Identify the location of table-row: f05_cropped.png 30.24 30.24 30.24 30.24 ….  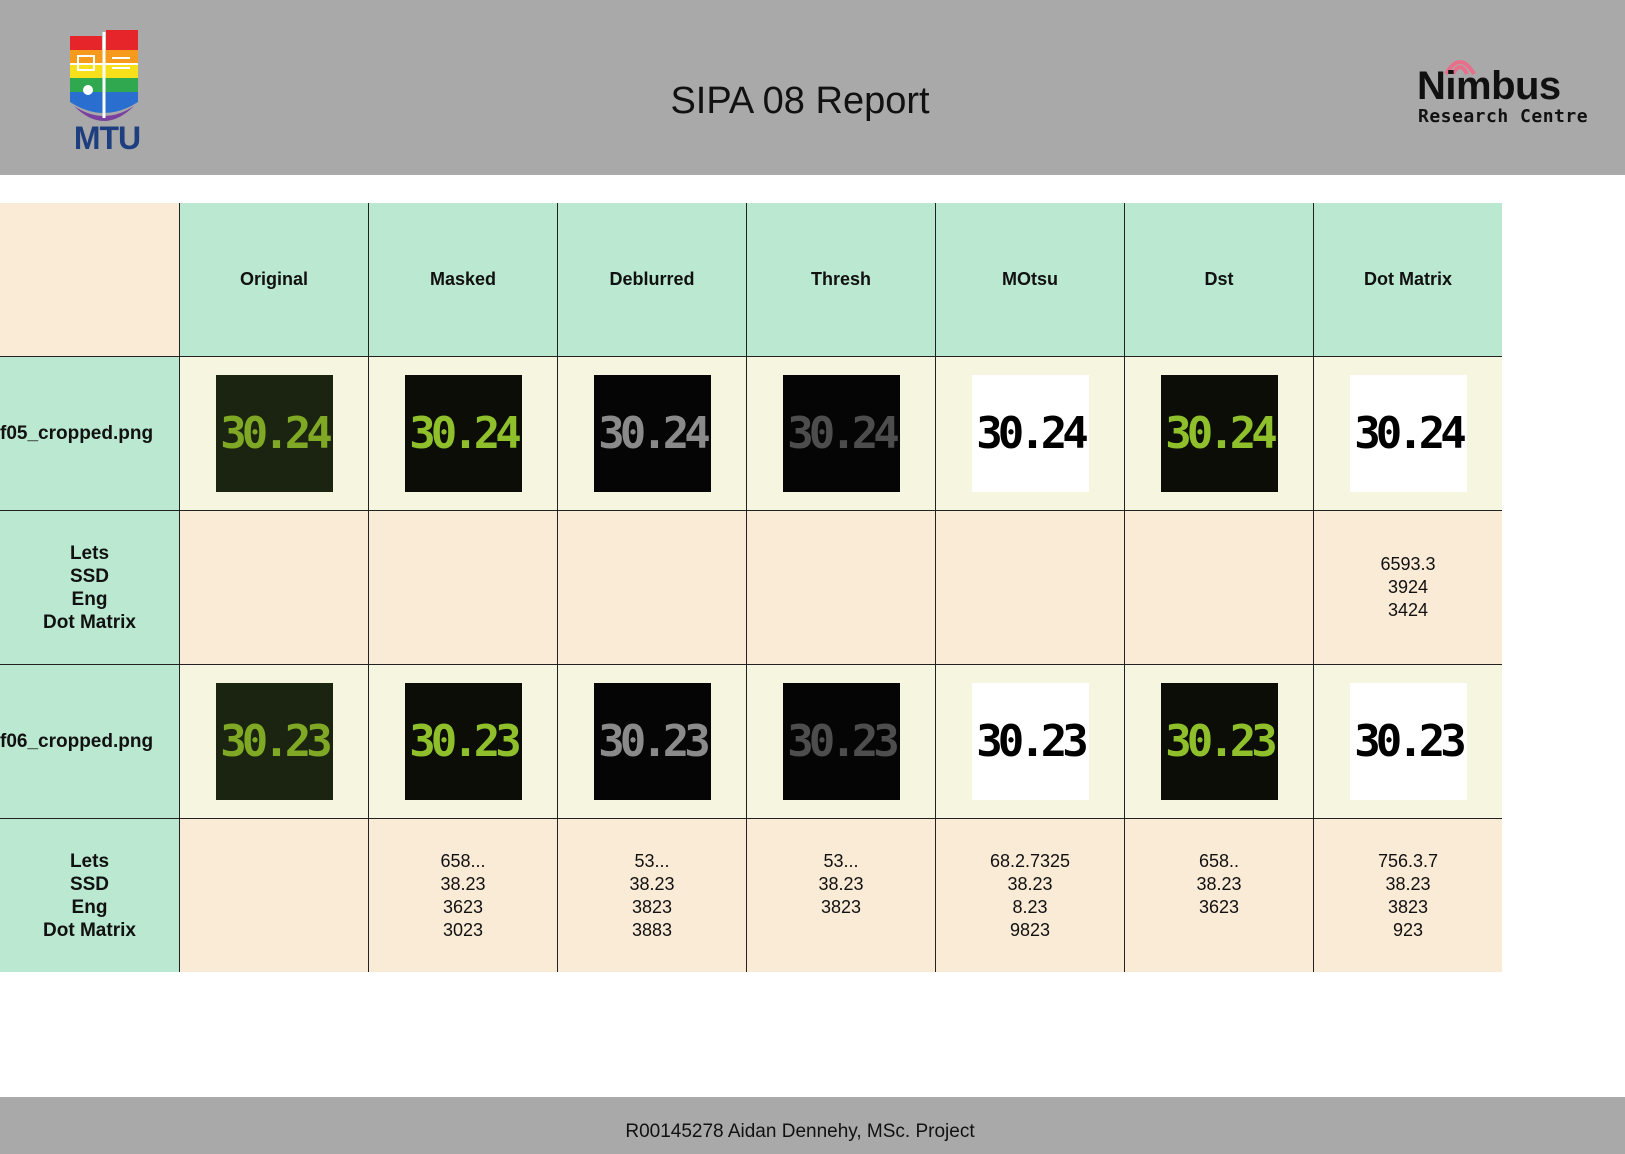
(751, 433).